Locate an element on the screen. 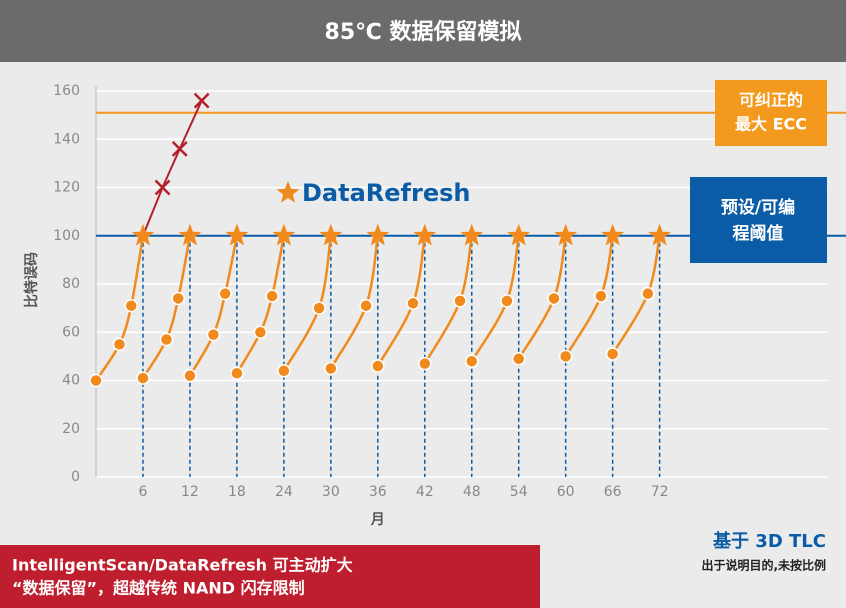 The image size is (846, 608). x-tick-label: 42 is located at coordinates (425, 492).